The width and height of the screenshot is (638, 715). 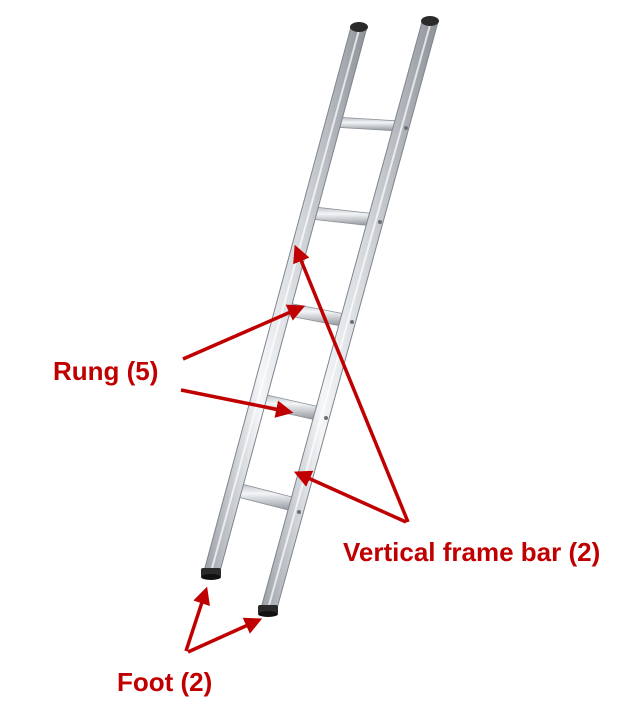 I want to click on foot-arrow-left, so click(x=197, y=619).